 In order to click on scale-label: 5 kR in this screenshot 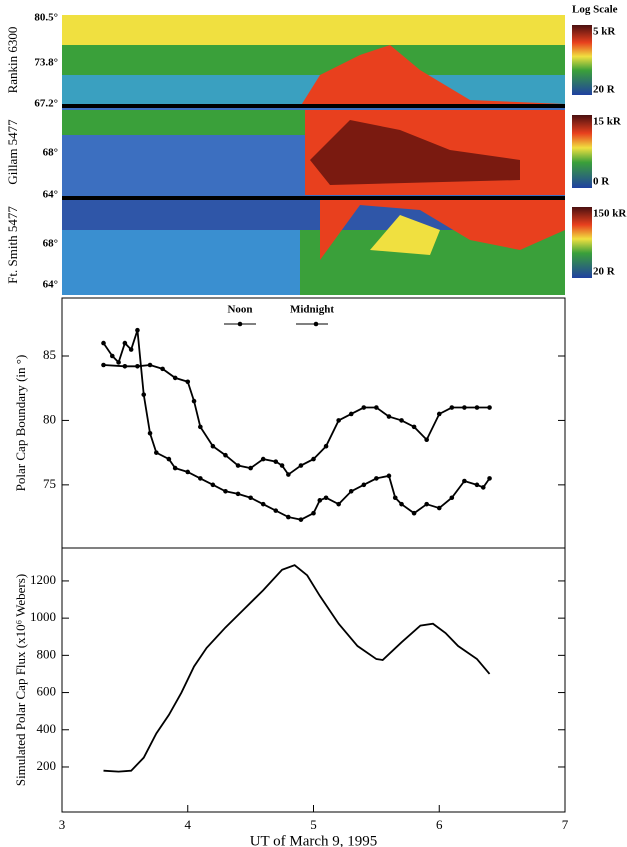, I will do `click(604, 32)`.